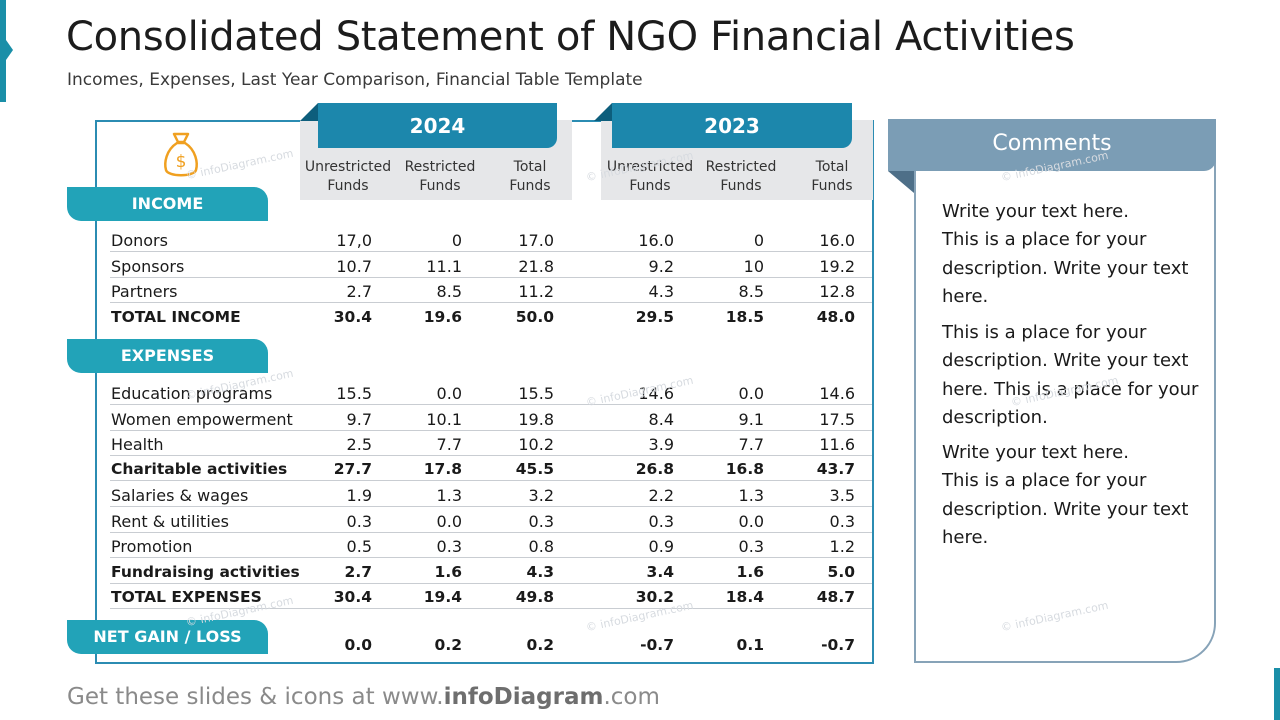  What do you see at coordinates (1052, 145) in the screenshot?
I see `comments-title: Comments` at bounding box center [1052, 145].